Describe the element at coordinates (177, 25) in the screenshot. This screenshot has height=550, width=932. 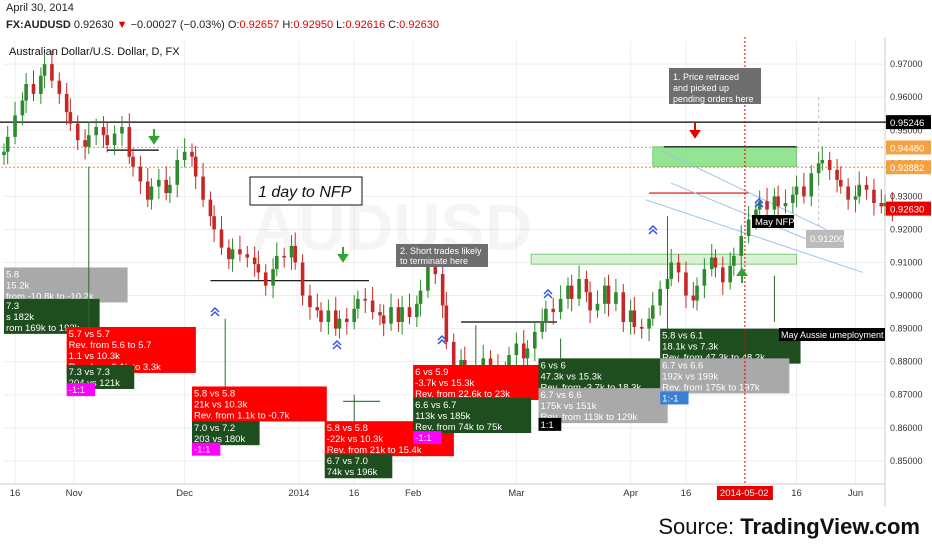
I see `price-change: −0.00027 (−0.03%)` at that location.